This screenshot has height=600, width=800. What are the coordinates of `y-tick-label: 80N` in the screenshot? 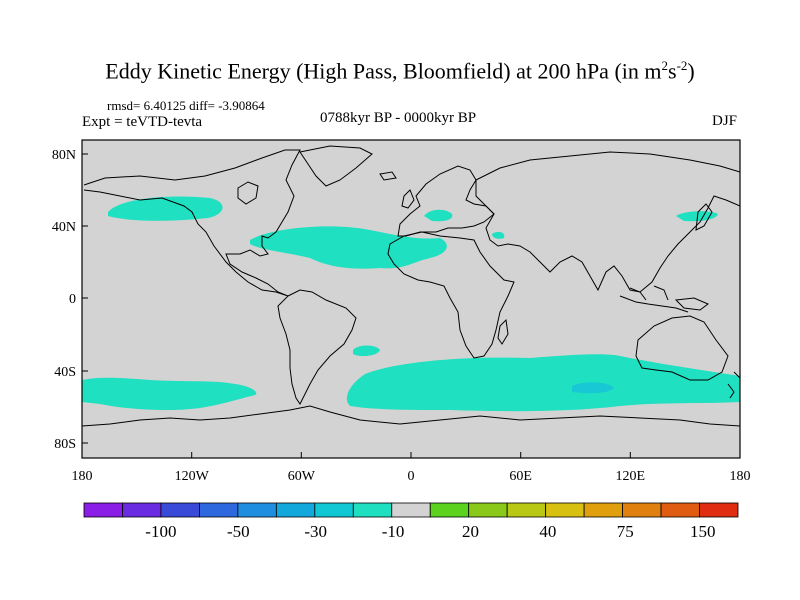 It's located at (64, 155).